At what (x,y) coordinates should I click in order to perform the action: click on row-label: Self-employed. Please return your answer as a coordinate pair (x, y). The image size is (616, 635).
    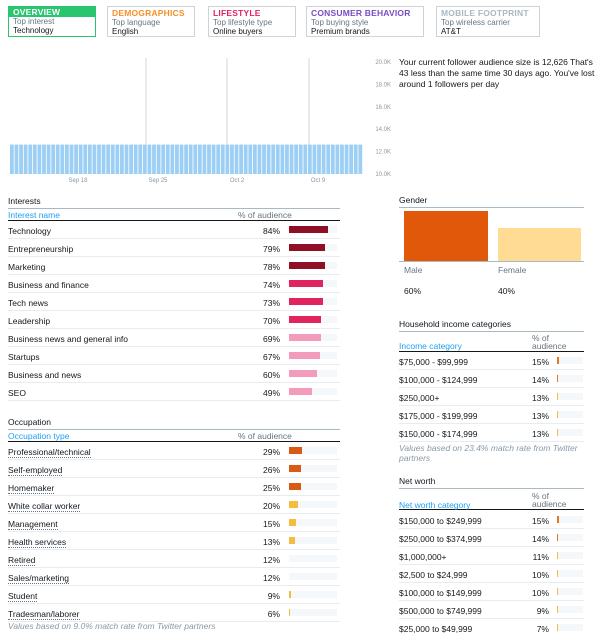
    Looking at the image, I should click on (35, 470).